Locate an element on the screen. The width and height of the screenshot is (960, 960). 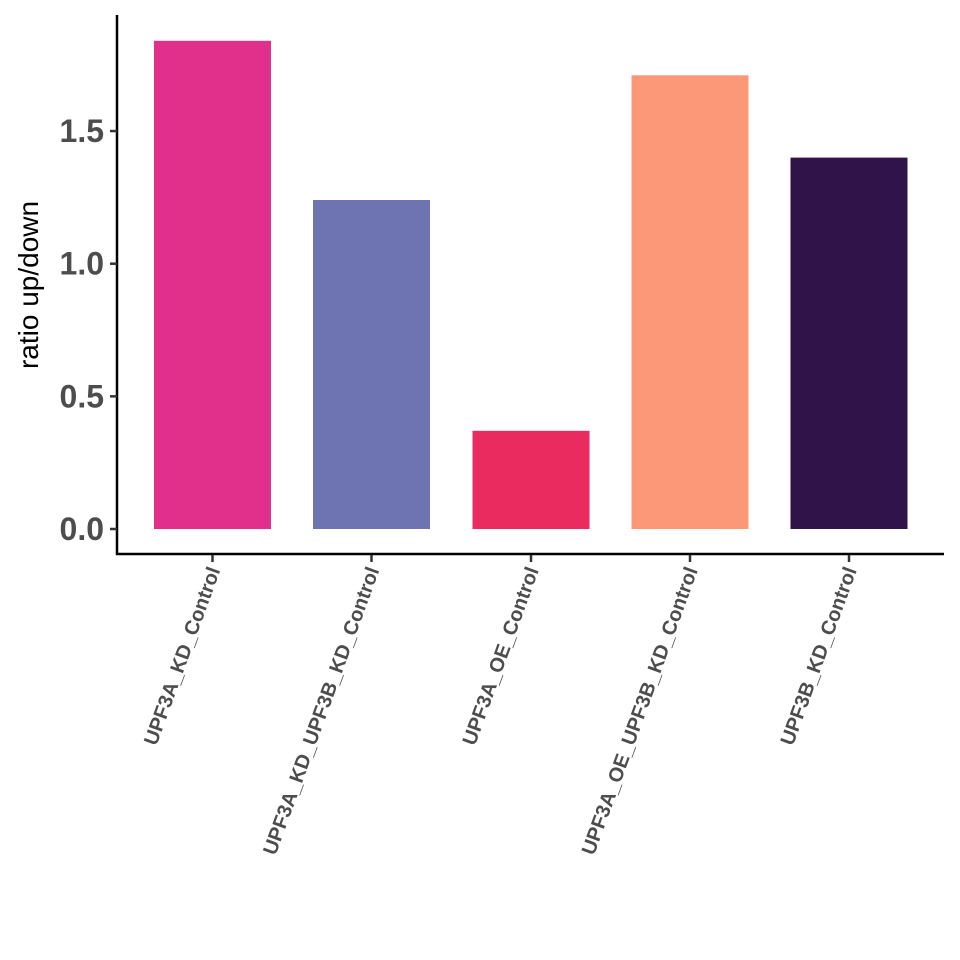
y-axis: 0.0 0.5 1.0 1.5 is located at coordinates (89, 285).